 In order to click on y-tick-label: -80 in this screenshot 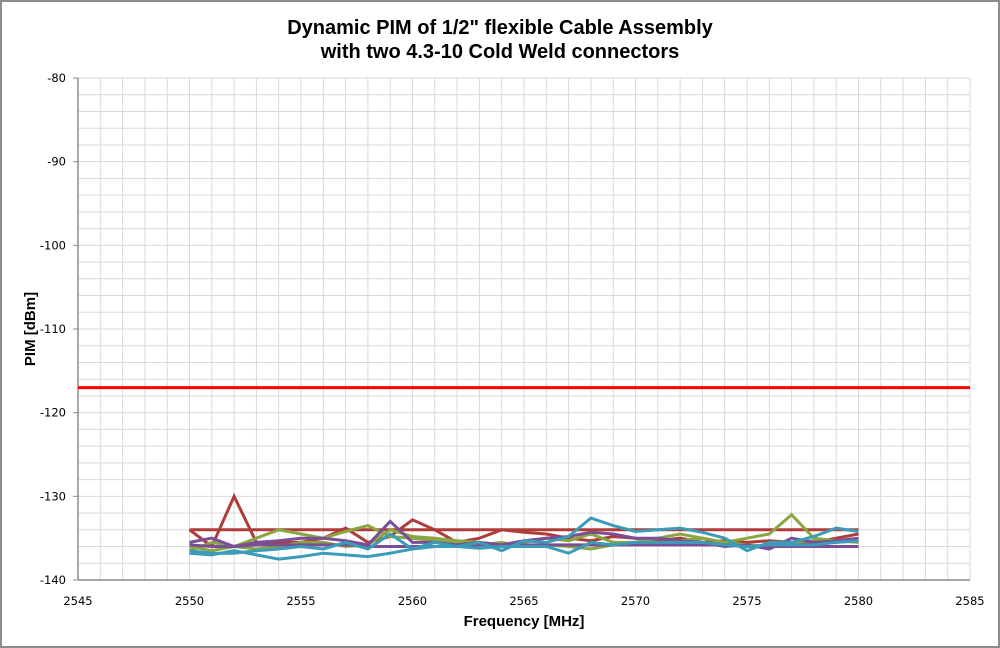, I will do `click(56, 78)`.